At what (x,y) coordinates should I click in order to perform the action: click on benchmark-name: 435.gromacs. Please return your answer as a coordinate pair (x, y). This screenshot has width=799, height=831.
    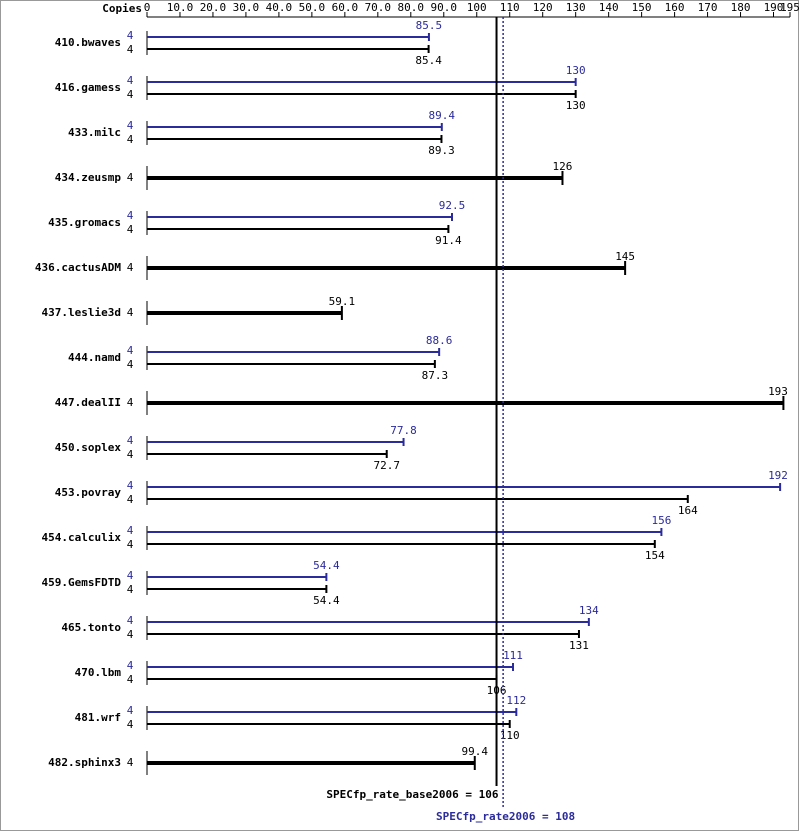
    Looking at the image, I should click on (84, 222).